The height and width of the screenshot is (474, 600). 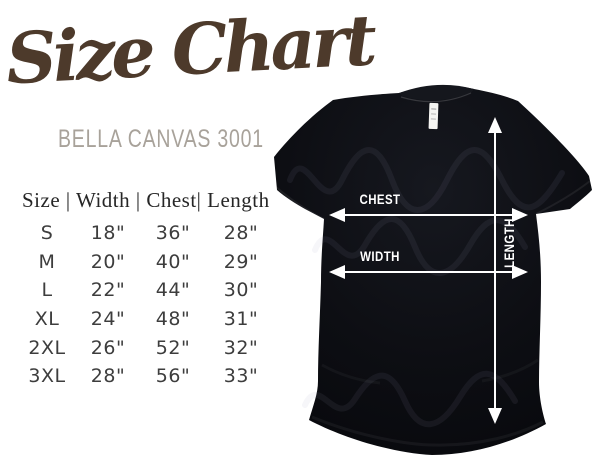 I want to click on chest-cell: 36", so click(x=173, y=233).